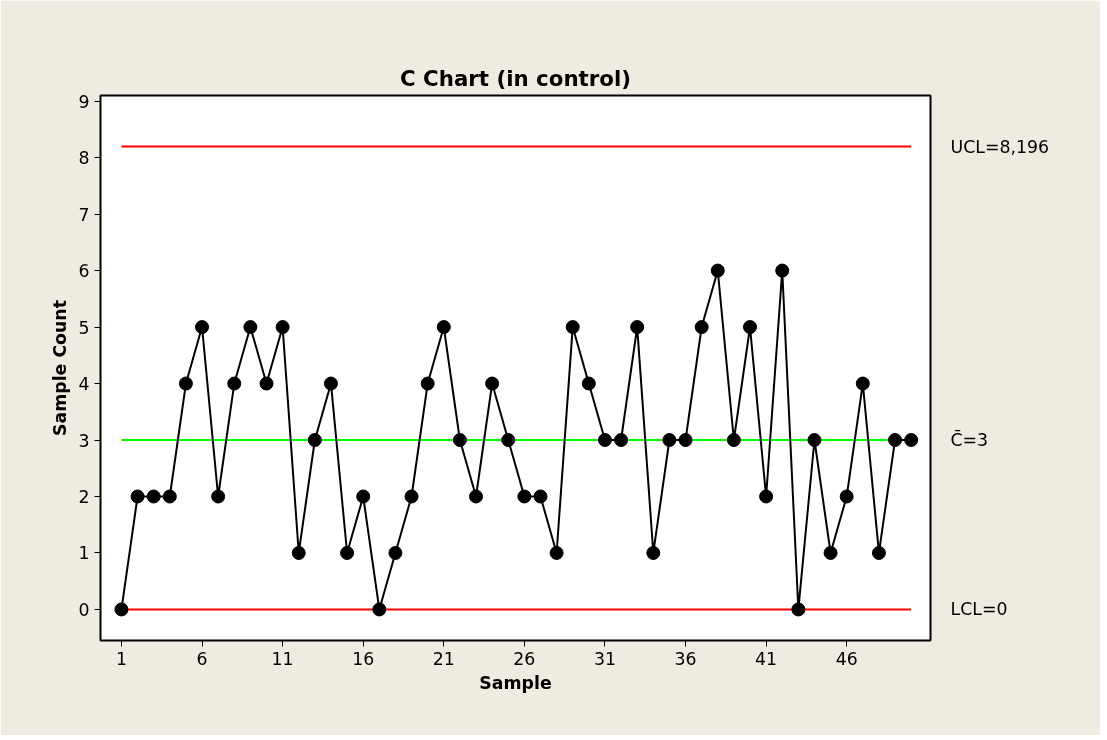 The height and width of the screenshot is (740, 1107). Describe the element at coordinates (604, 658) in the screenshot. I see `x-tick-label: 31` at that location.